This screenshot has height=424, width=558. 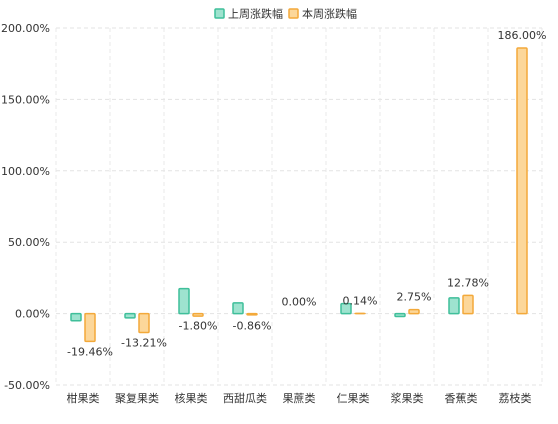 I want to click on x-tick-label: 香蕉类, so click(x=461, y=398).